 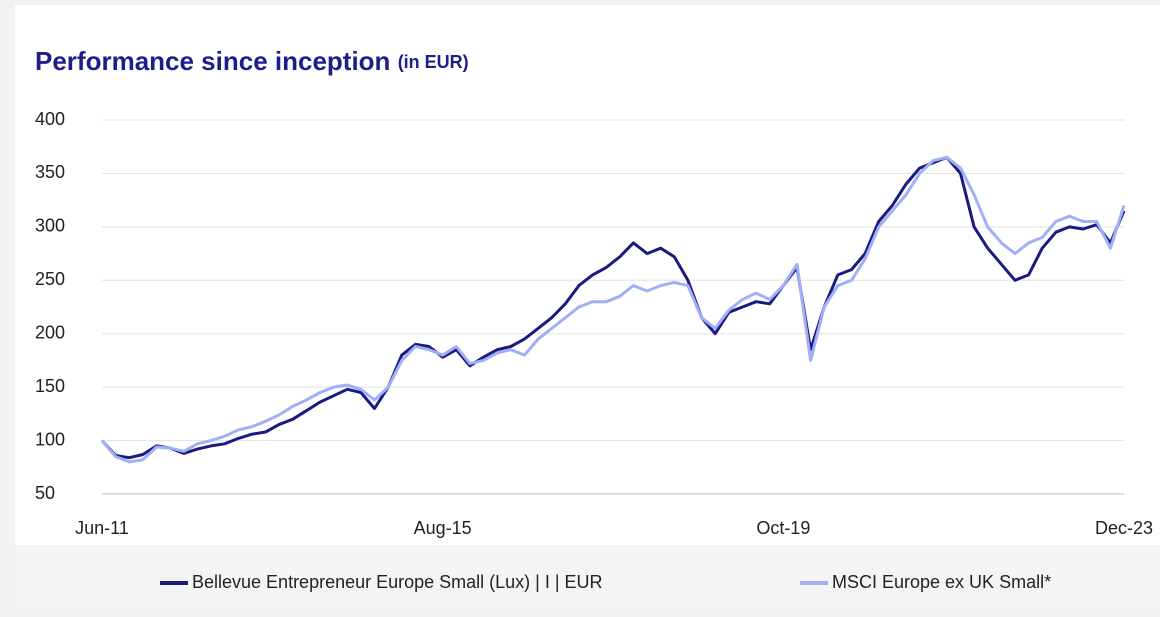 What do you see at coordinates (50, 226) in the screenshot?
I see `y-tick-label: 300` at bounding box center [50, 226].